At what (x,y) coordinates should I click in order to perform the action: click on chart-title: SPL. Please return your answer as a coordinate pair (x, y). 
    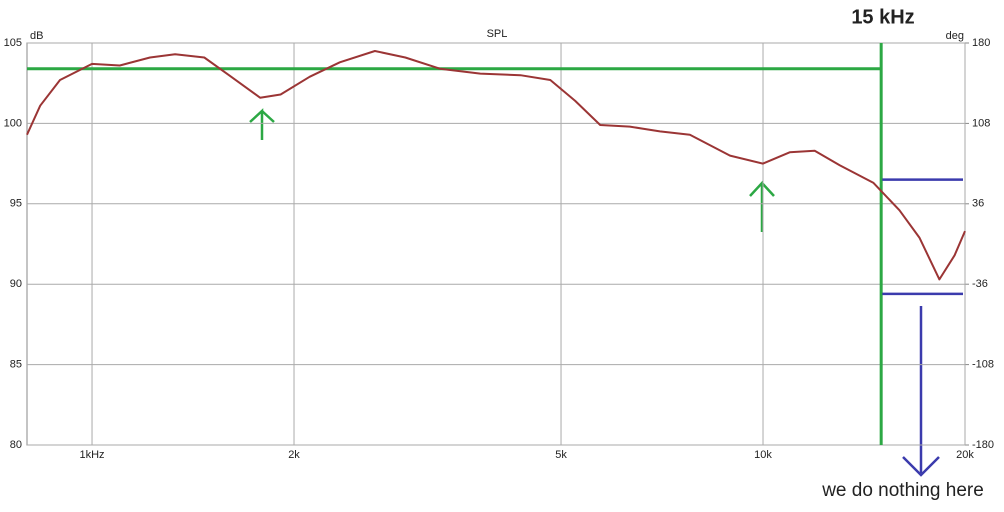
    Looking at the image, I should click on (497, 34).